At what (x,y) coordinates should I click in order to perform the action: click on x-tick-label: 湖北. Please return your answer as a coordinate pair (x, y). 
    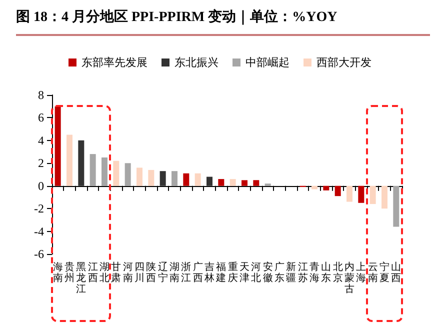
    Looking at the image, I should click on (105, 272).